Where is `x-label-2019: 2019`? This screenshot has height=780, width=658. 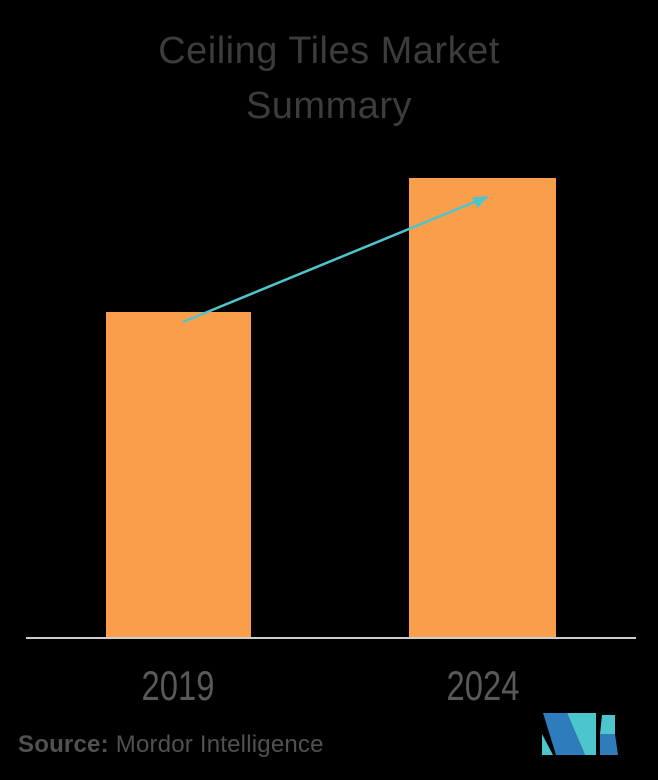
x-label-2019: 2019 is located at coordinates (178, 685).